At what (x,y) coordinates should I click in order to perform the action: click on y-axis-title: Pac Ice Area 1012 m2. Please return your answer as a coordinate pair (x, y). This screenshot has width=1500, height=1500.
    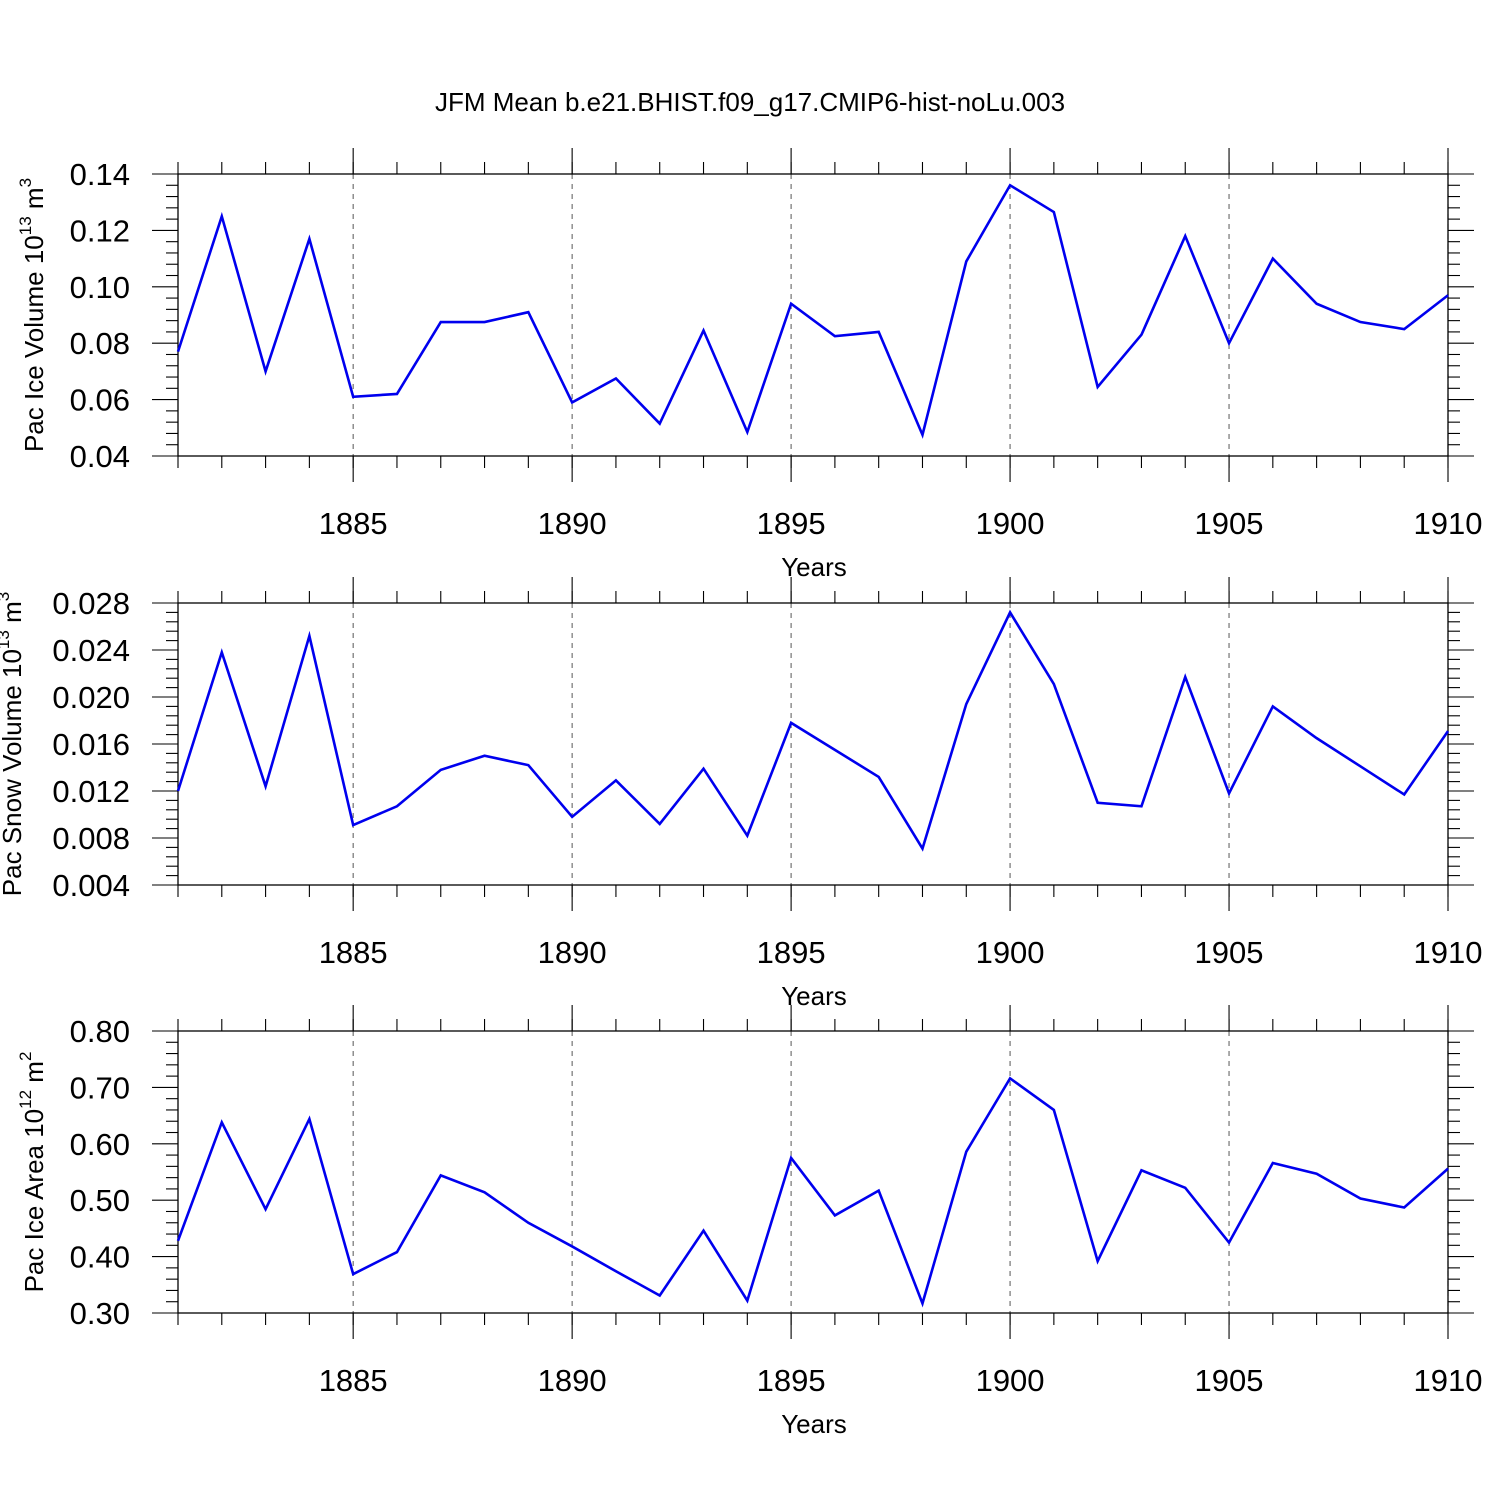
    Looking at the image, I should click on (32, 1172).